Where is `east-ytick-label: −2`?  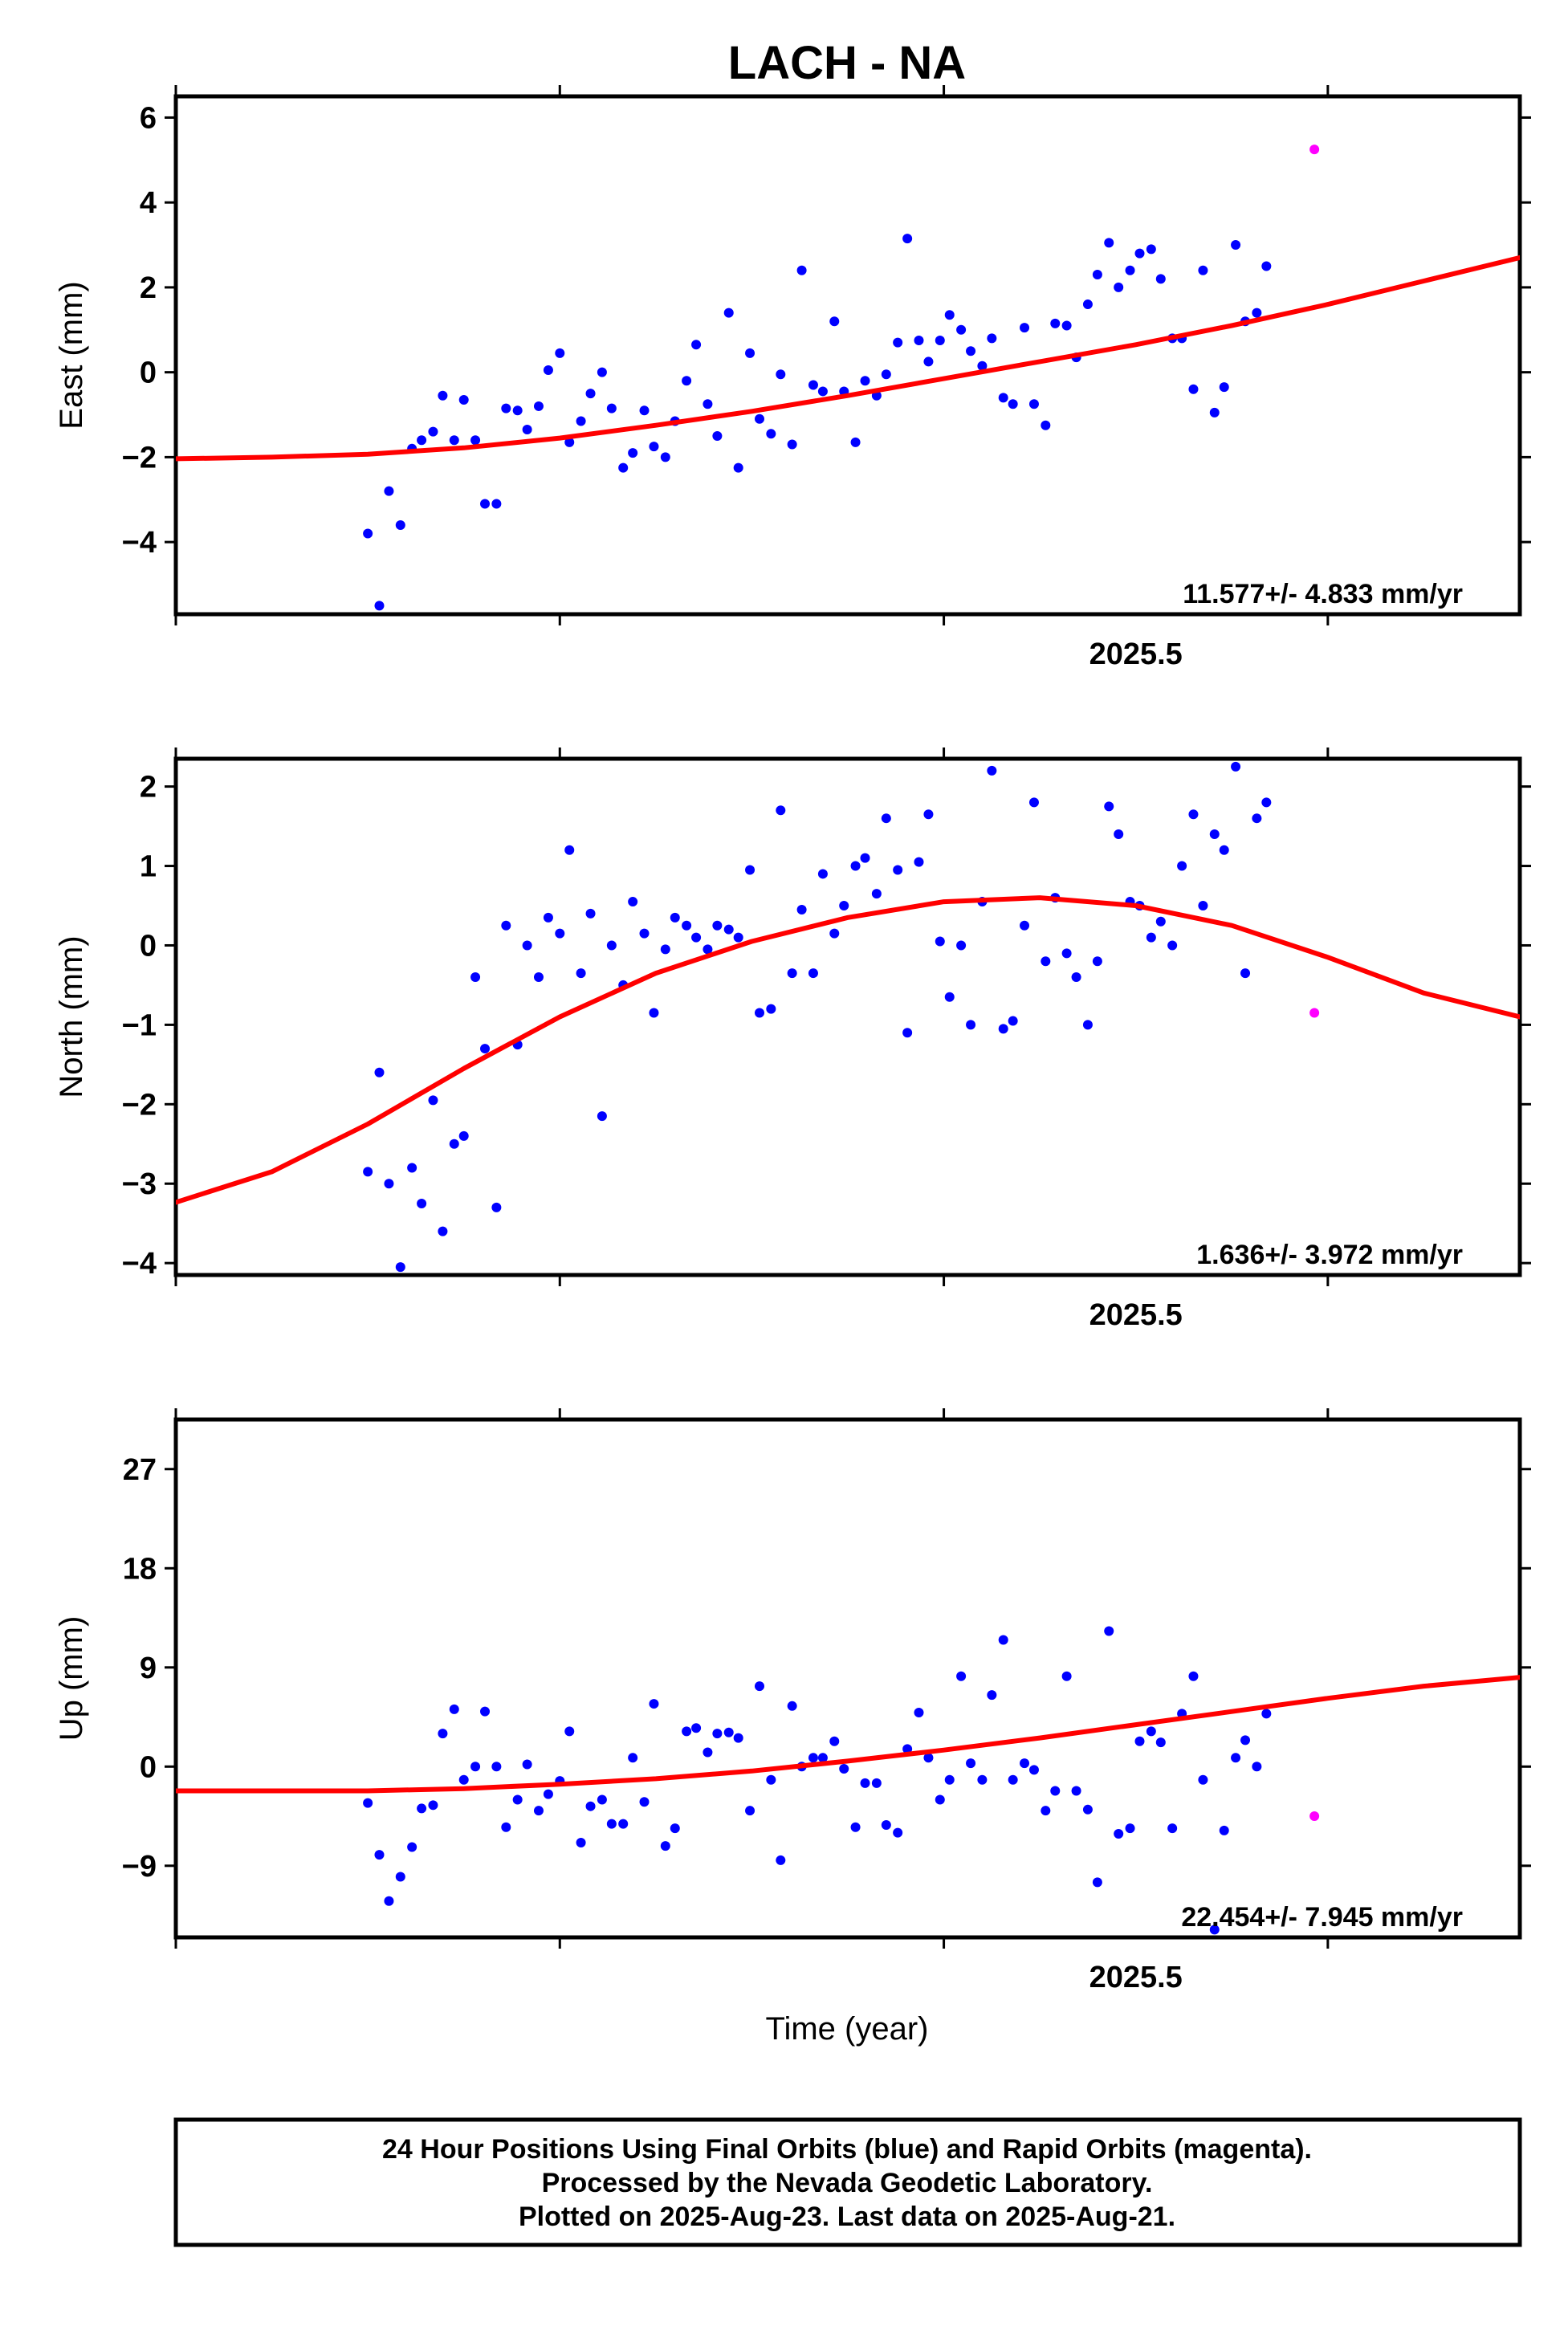 east-ytick-label: −2 is located at coordinates (139, 458).